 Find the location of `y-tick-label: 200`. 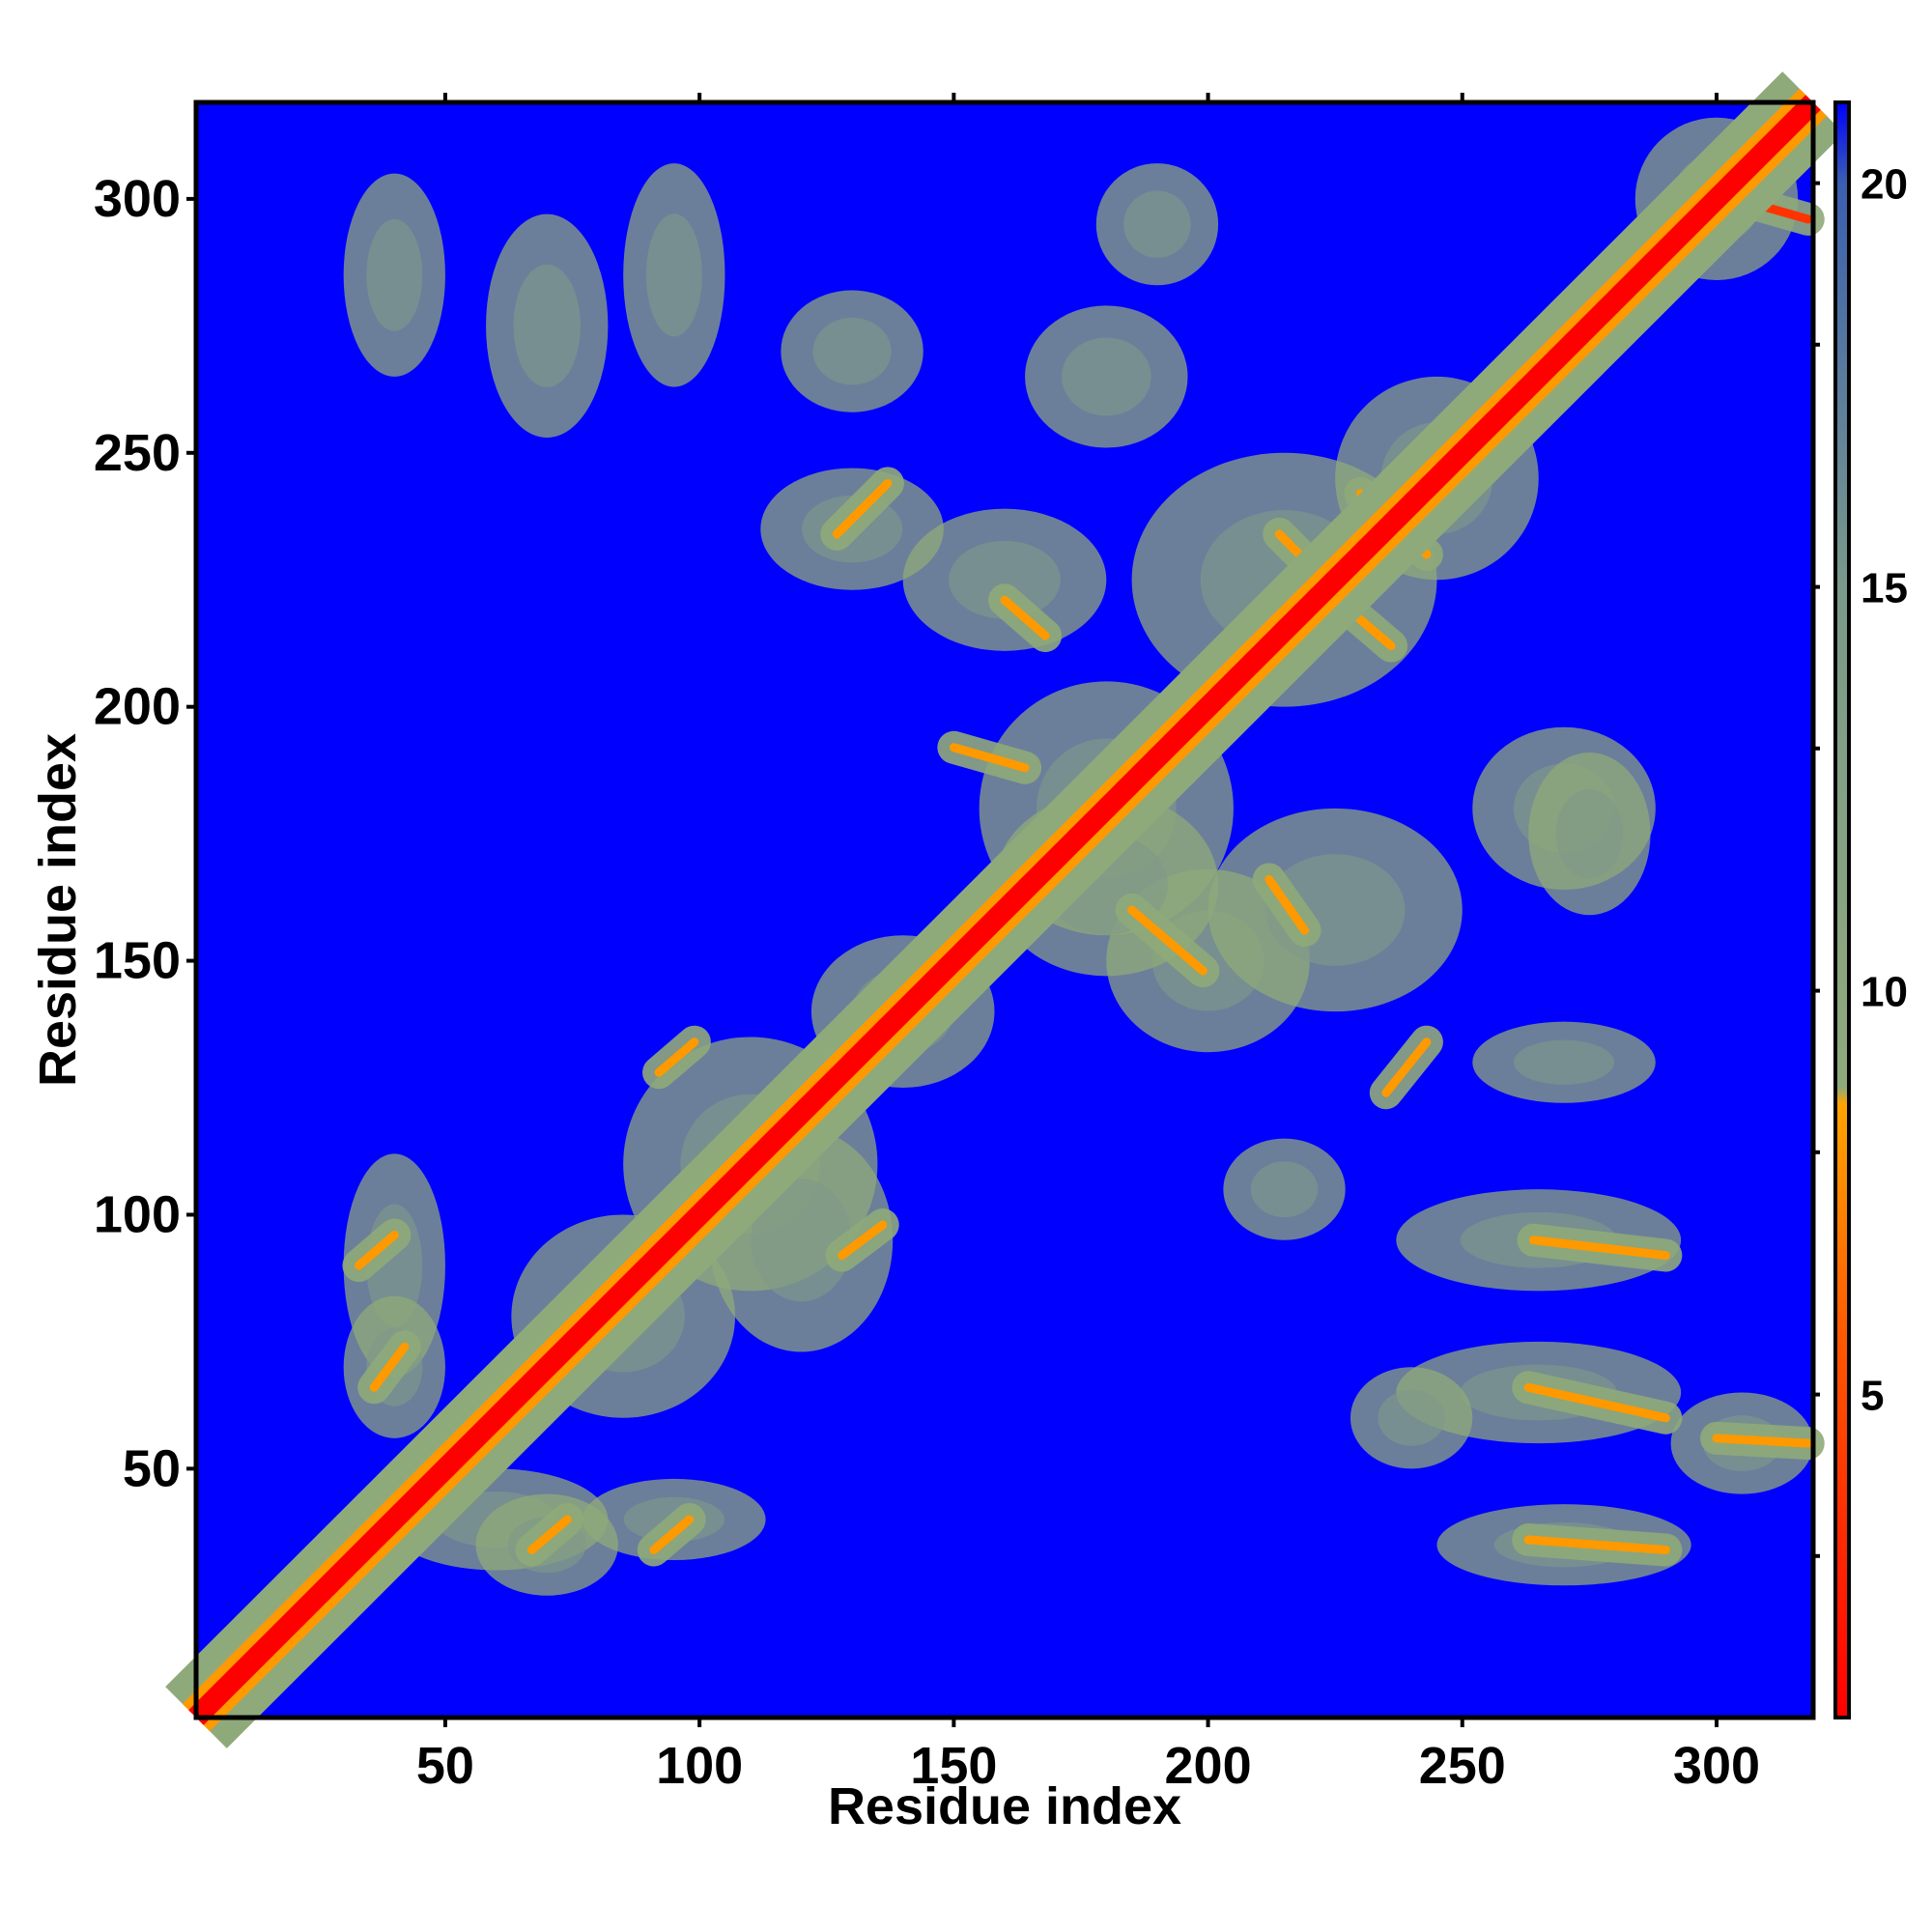

y-tick-label: 200 is located at coordinates (137, 707).